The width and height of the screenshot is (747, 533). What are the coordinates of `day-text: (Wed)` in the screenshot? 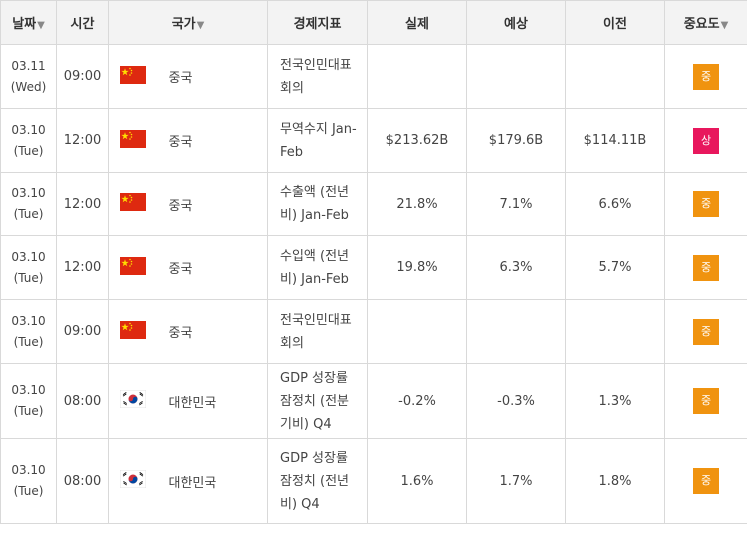 It's located at (28, 86).